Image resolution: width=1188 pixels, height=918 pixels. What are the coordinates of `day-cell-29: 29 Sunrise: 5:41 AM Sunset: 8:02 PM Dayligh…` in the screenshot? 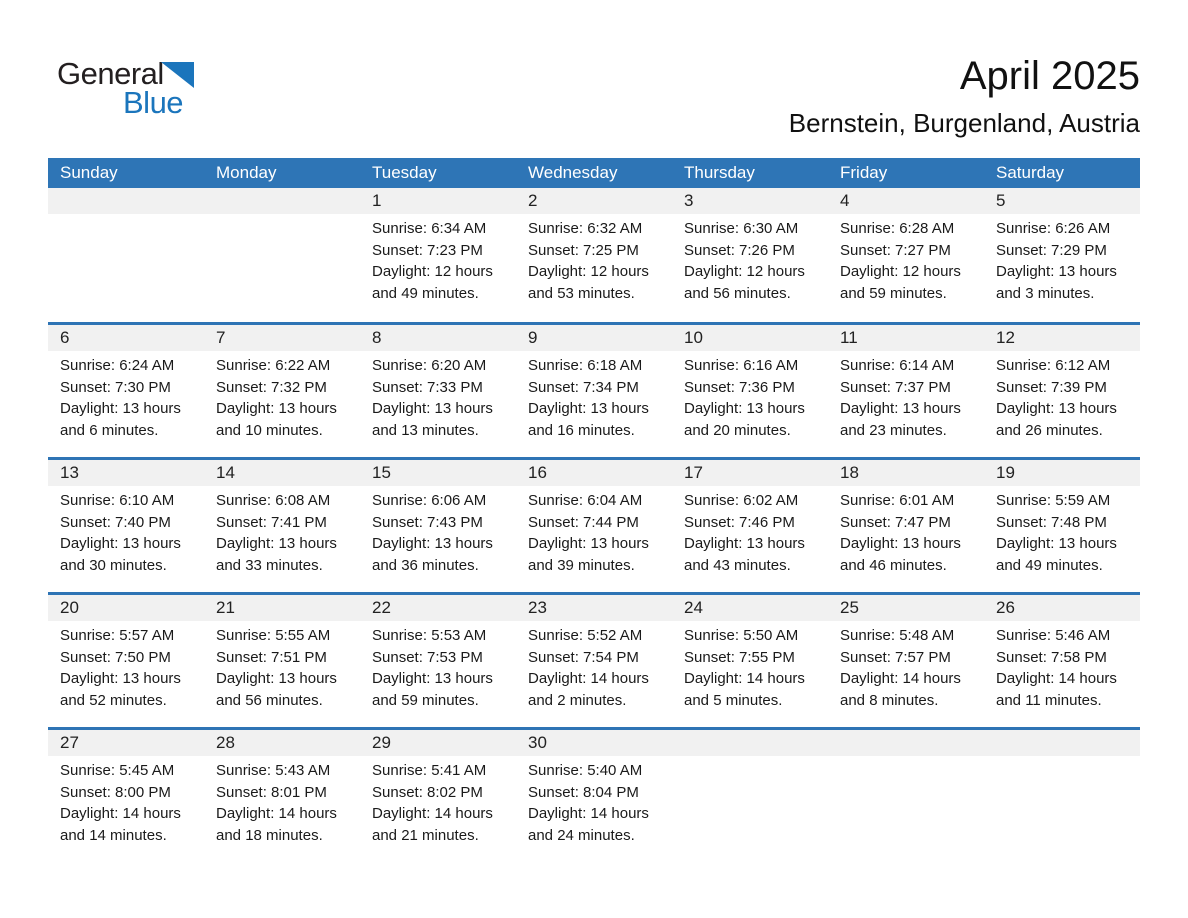 It's located at (438, 796).